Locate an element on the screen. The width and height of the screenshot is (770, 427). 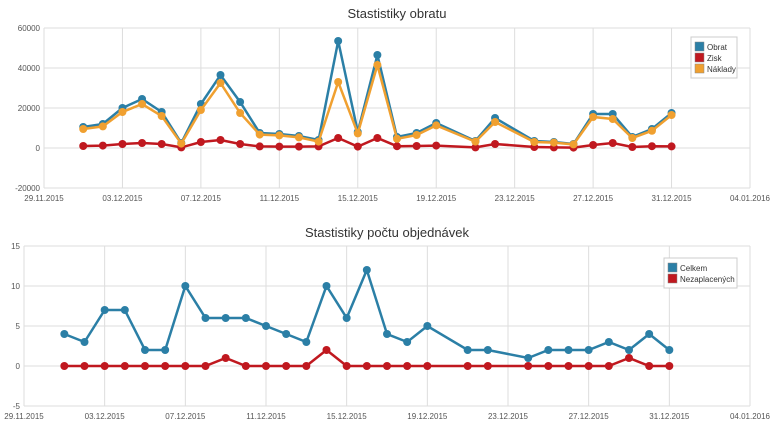
legend-label: Zisk is located at coordinates (715, 58).